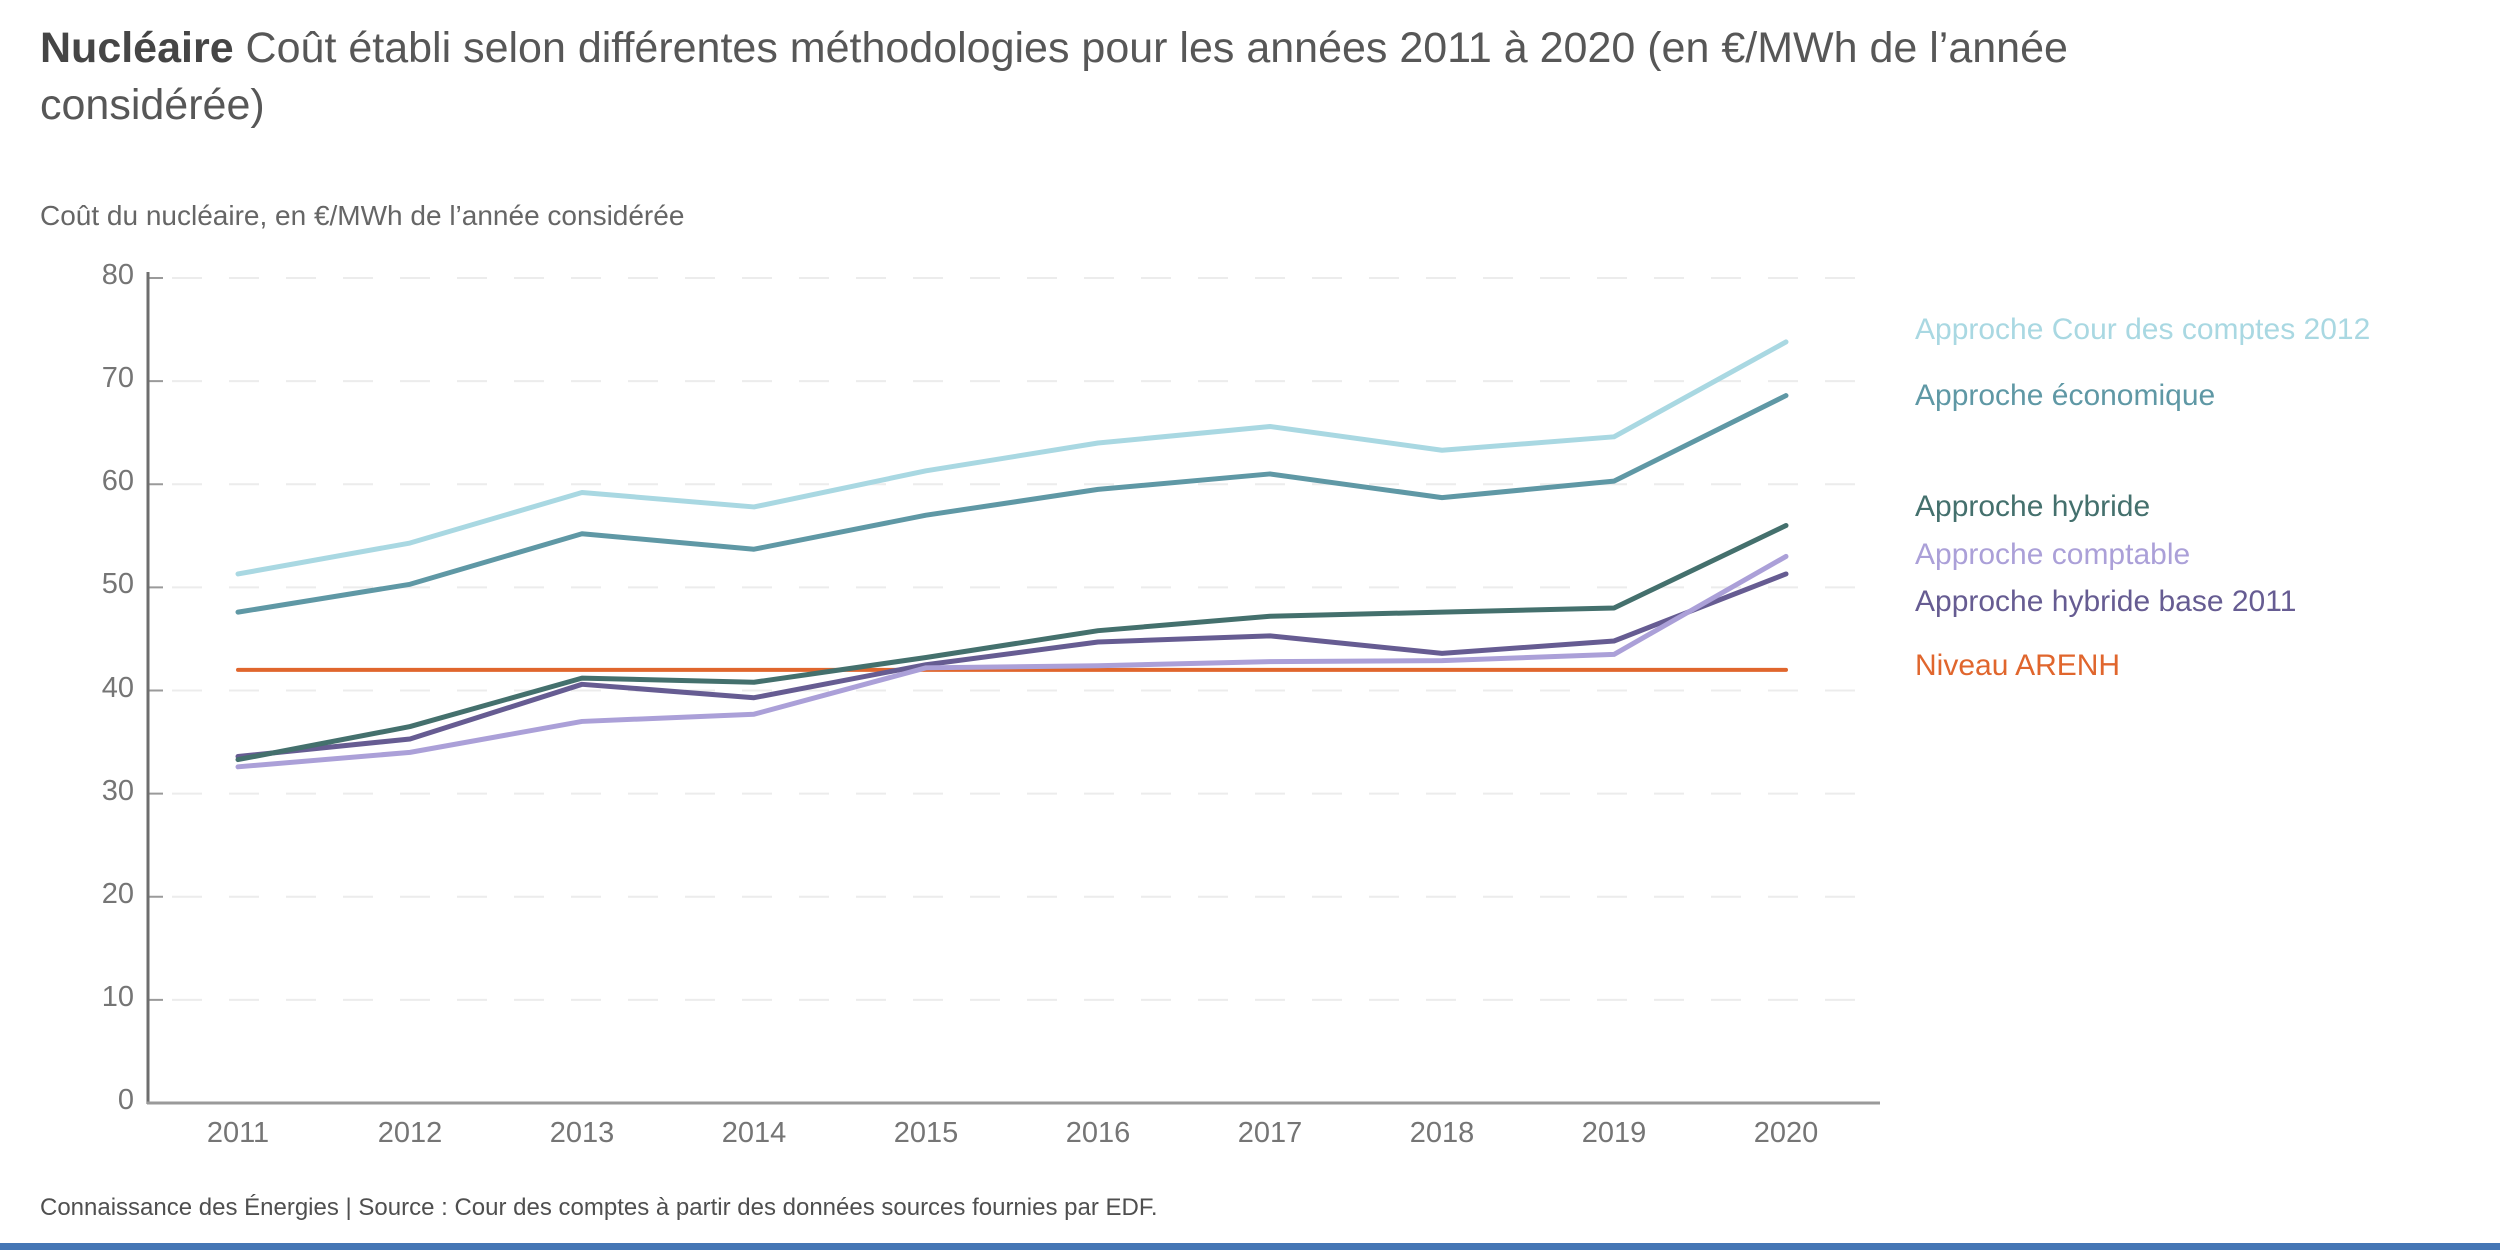 The image size is (2500, 1250). What do you see at coordinates (2033, 506) in the screenshot?
I see `legend-item-hybride: Approche hybride` at bounding box center [2033, 506].